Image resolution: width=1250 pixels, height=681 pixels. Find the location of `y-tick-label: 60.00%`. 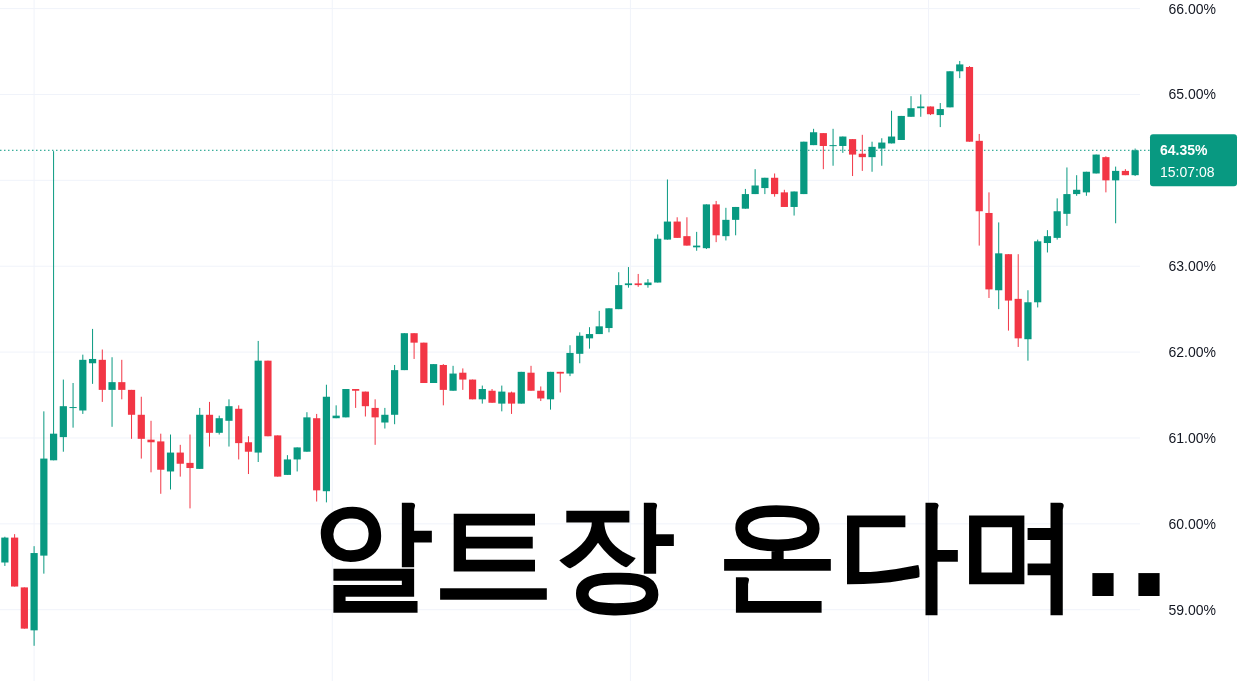

y-tick-label: 60.00% is located at coordinates (1192, 523).